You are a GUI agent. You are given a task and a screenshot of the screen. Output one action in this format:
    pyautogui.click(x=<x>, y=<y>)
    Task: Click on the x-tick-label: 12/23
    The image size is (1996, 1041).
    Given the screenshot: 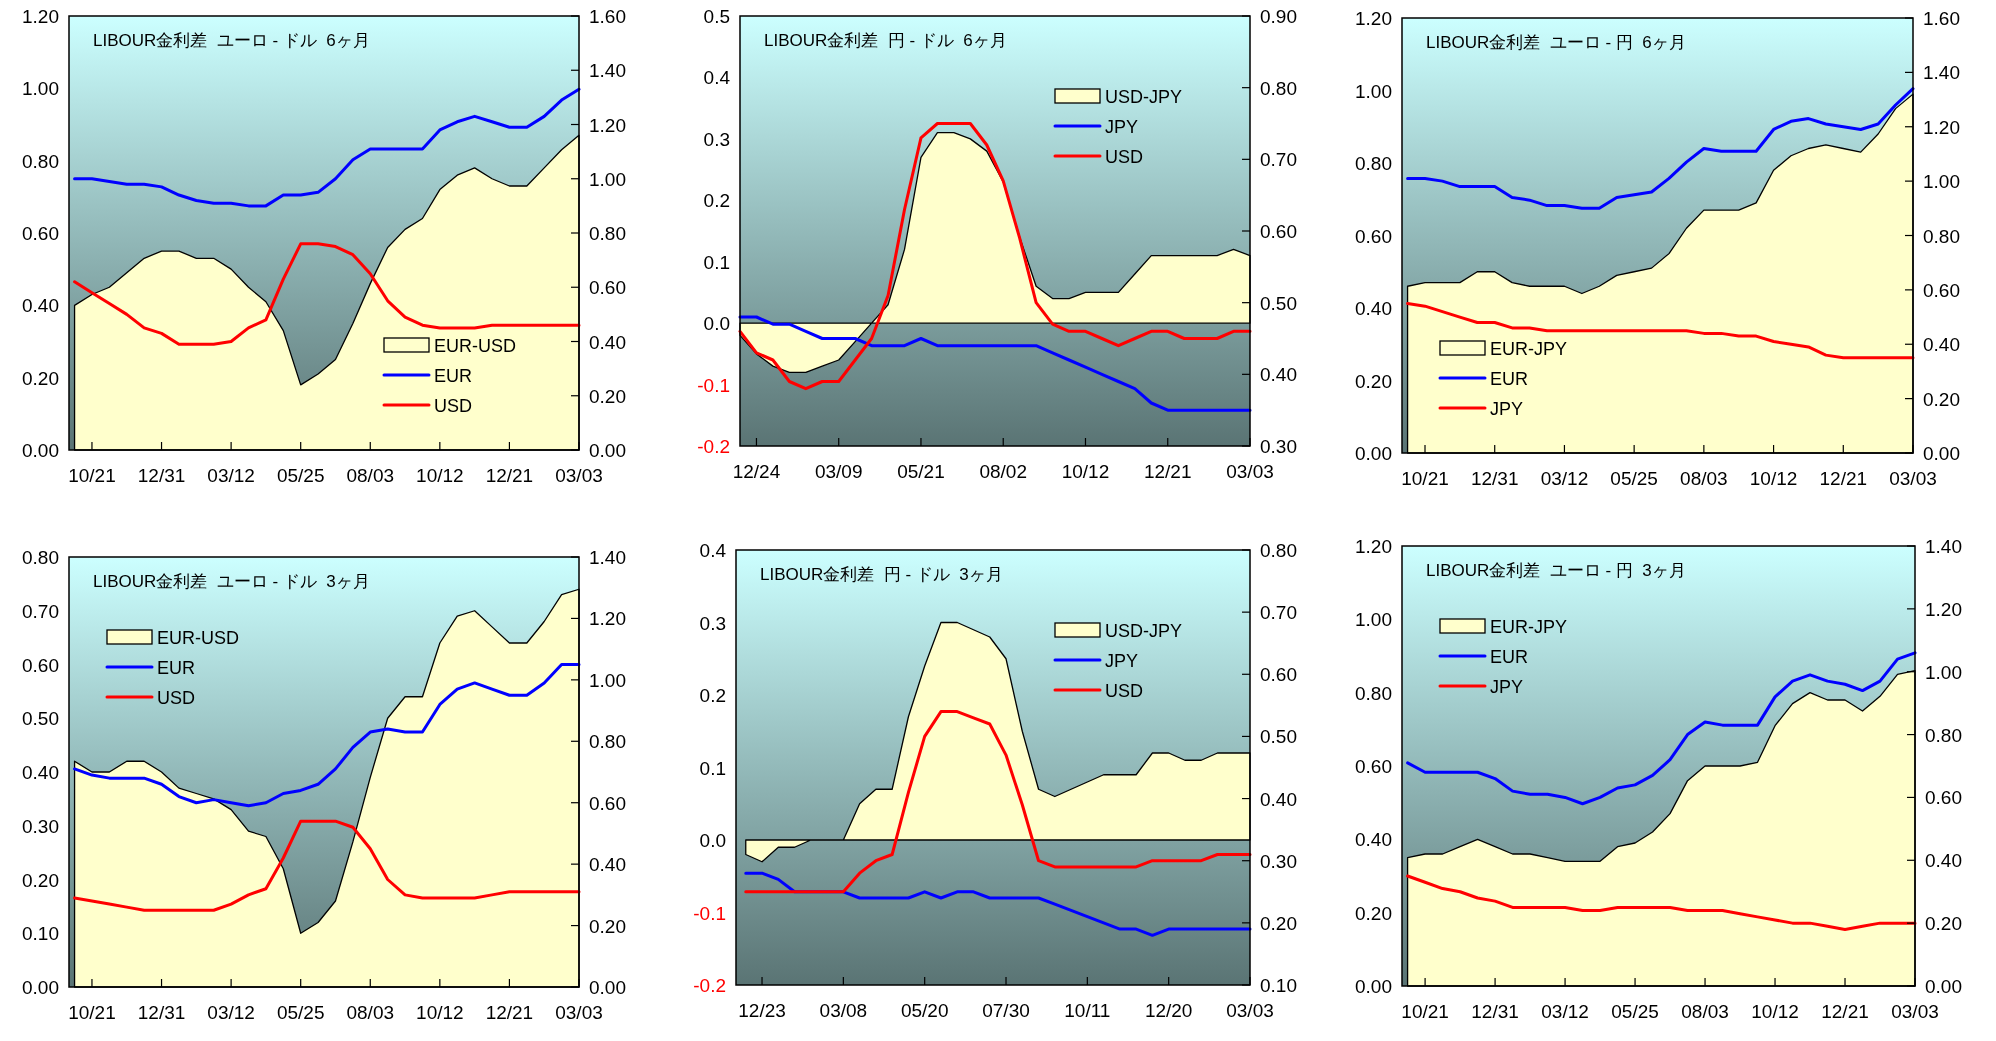 What is the action you would take?
    pyautogui.click(x=762, y=1010)
    